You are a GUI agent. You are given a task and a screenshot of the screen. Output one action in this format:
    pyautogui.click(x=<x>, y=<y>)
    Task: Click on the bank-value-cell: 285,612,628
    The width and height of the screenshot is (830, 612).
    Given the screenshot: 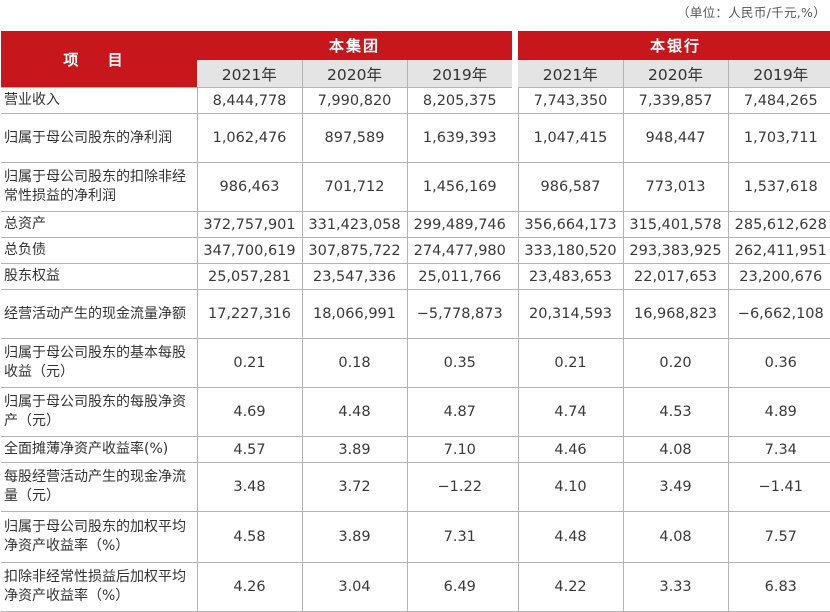 What is the action you would take?
    pyautogui.click(x=778, y=224)
    